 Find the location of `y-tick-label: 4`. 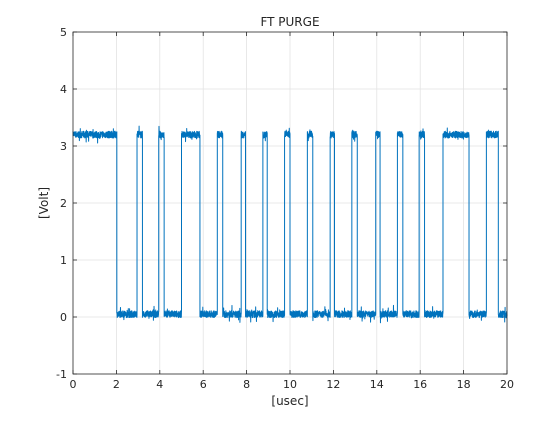

y-tick-label: 4 is located at coordinates (63, 89).